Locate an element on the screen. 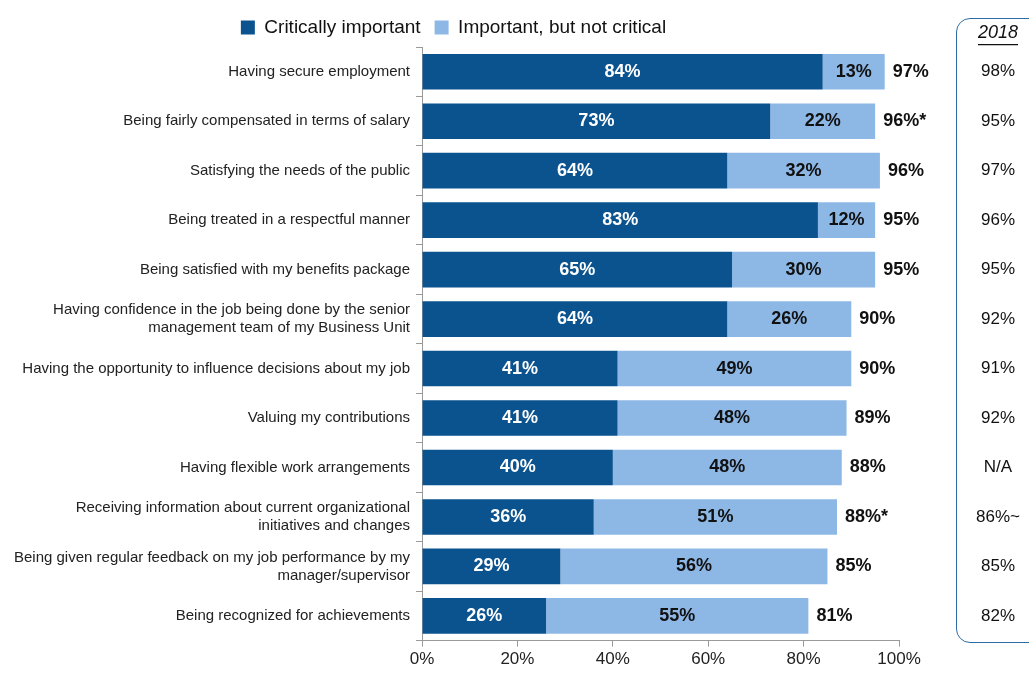 The width and height of the screenshot is (1029, 677). data-label: 65% is located at coordinates (577, 268).